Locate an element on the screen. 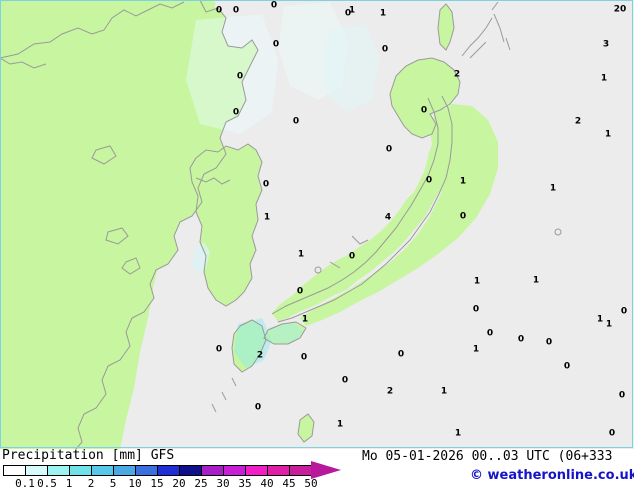 The image size is (634, 490). kyushu is located at coordinates (249, 346).